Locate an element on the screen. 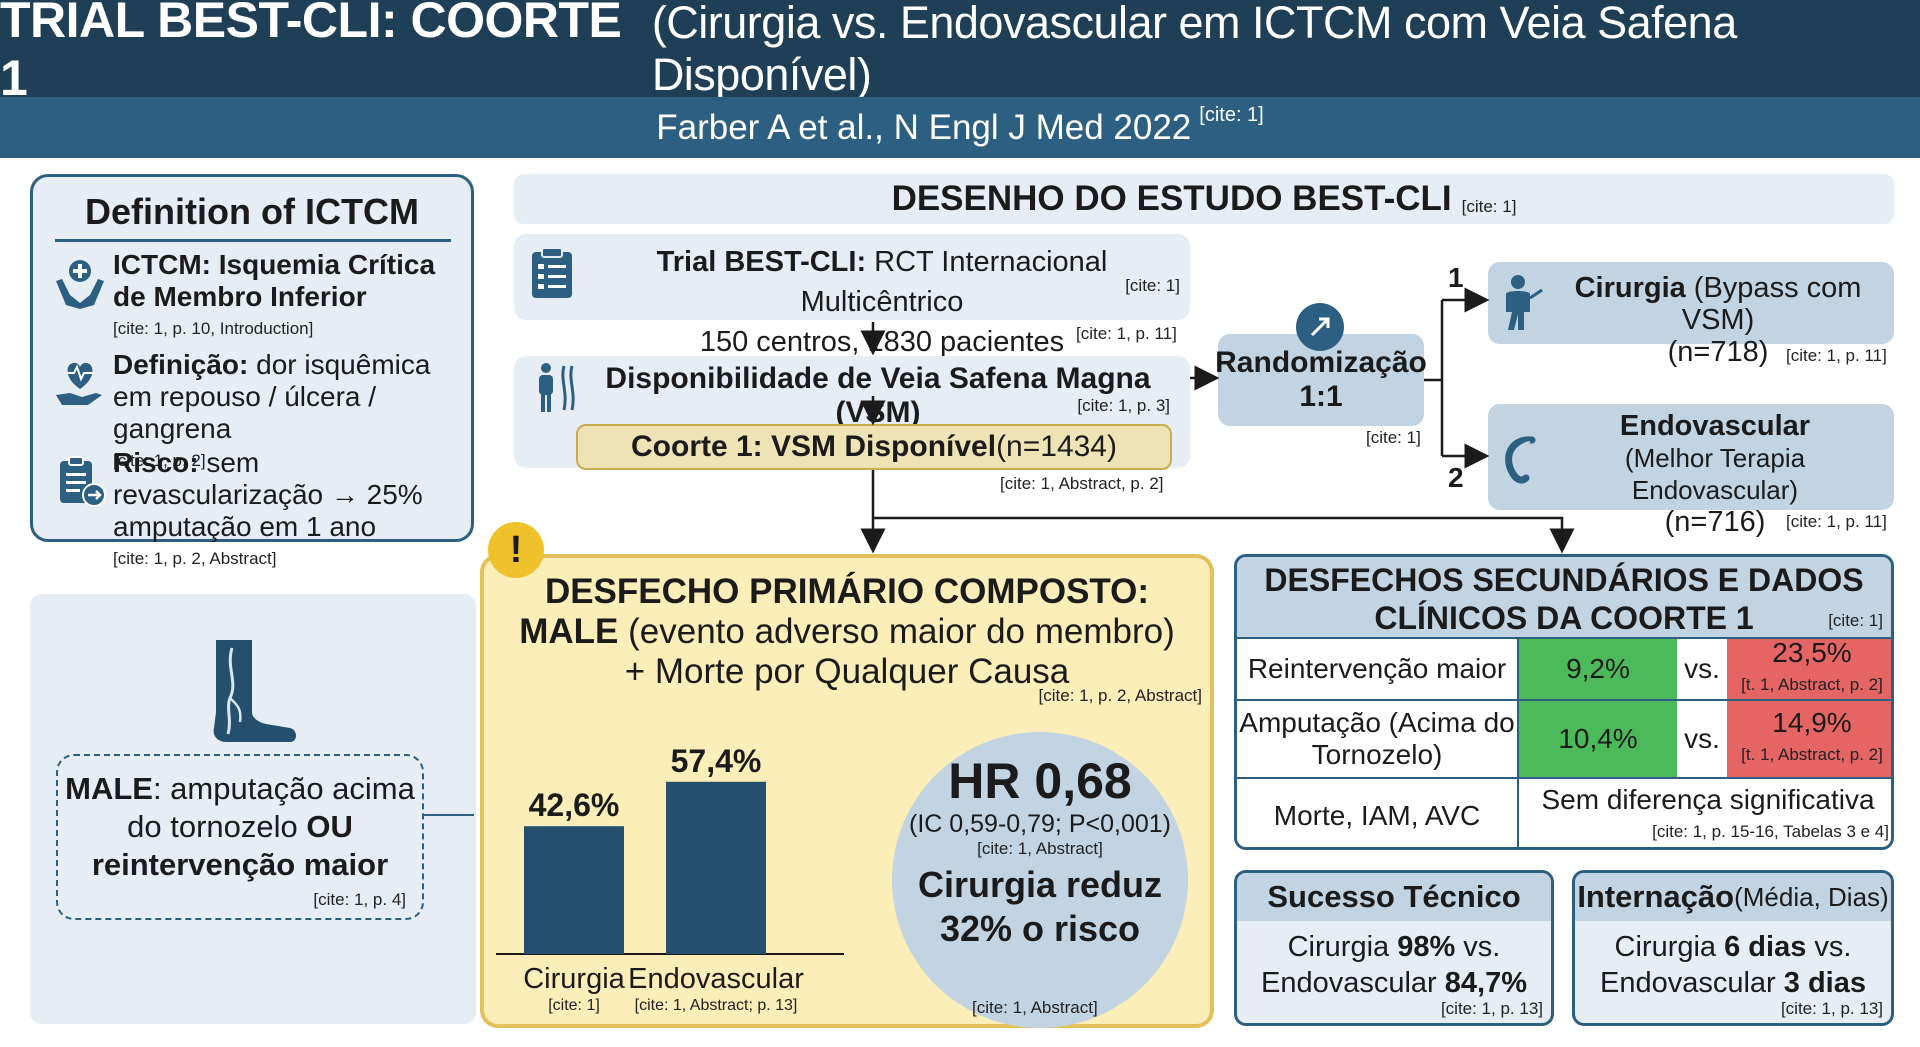 This screenshot has height=1047, width=1920. endo-value: 23,5% is located at coordinates (1812, 652).